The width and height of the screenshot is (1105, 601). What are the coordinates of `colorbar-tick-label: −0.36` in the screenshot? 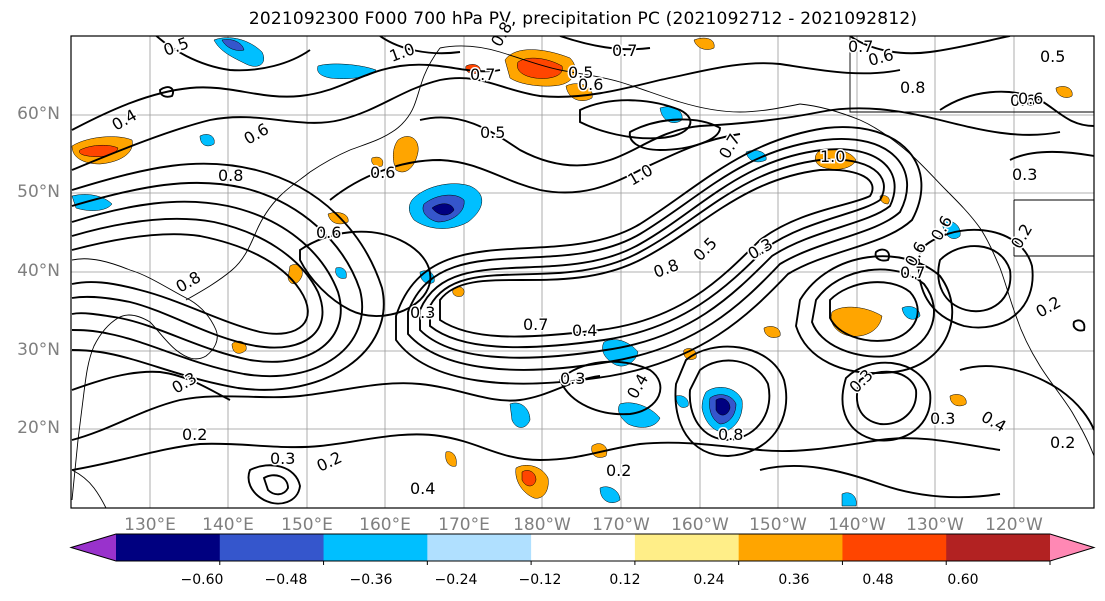 It's located at (371, 580).